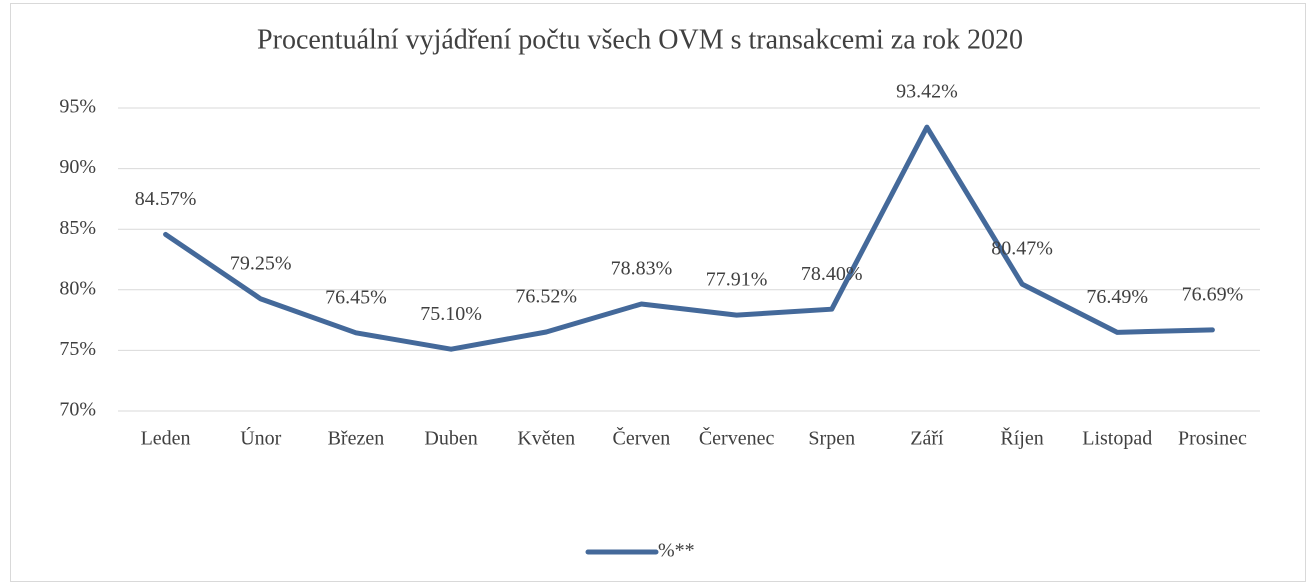 The width and height of the screenshot is (1308, 585). Describe the element at coordinates (642, 269) in the screenshot. I see `data-label: 78.83%` at that location.